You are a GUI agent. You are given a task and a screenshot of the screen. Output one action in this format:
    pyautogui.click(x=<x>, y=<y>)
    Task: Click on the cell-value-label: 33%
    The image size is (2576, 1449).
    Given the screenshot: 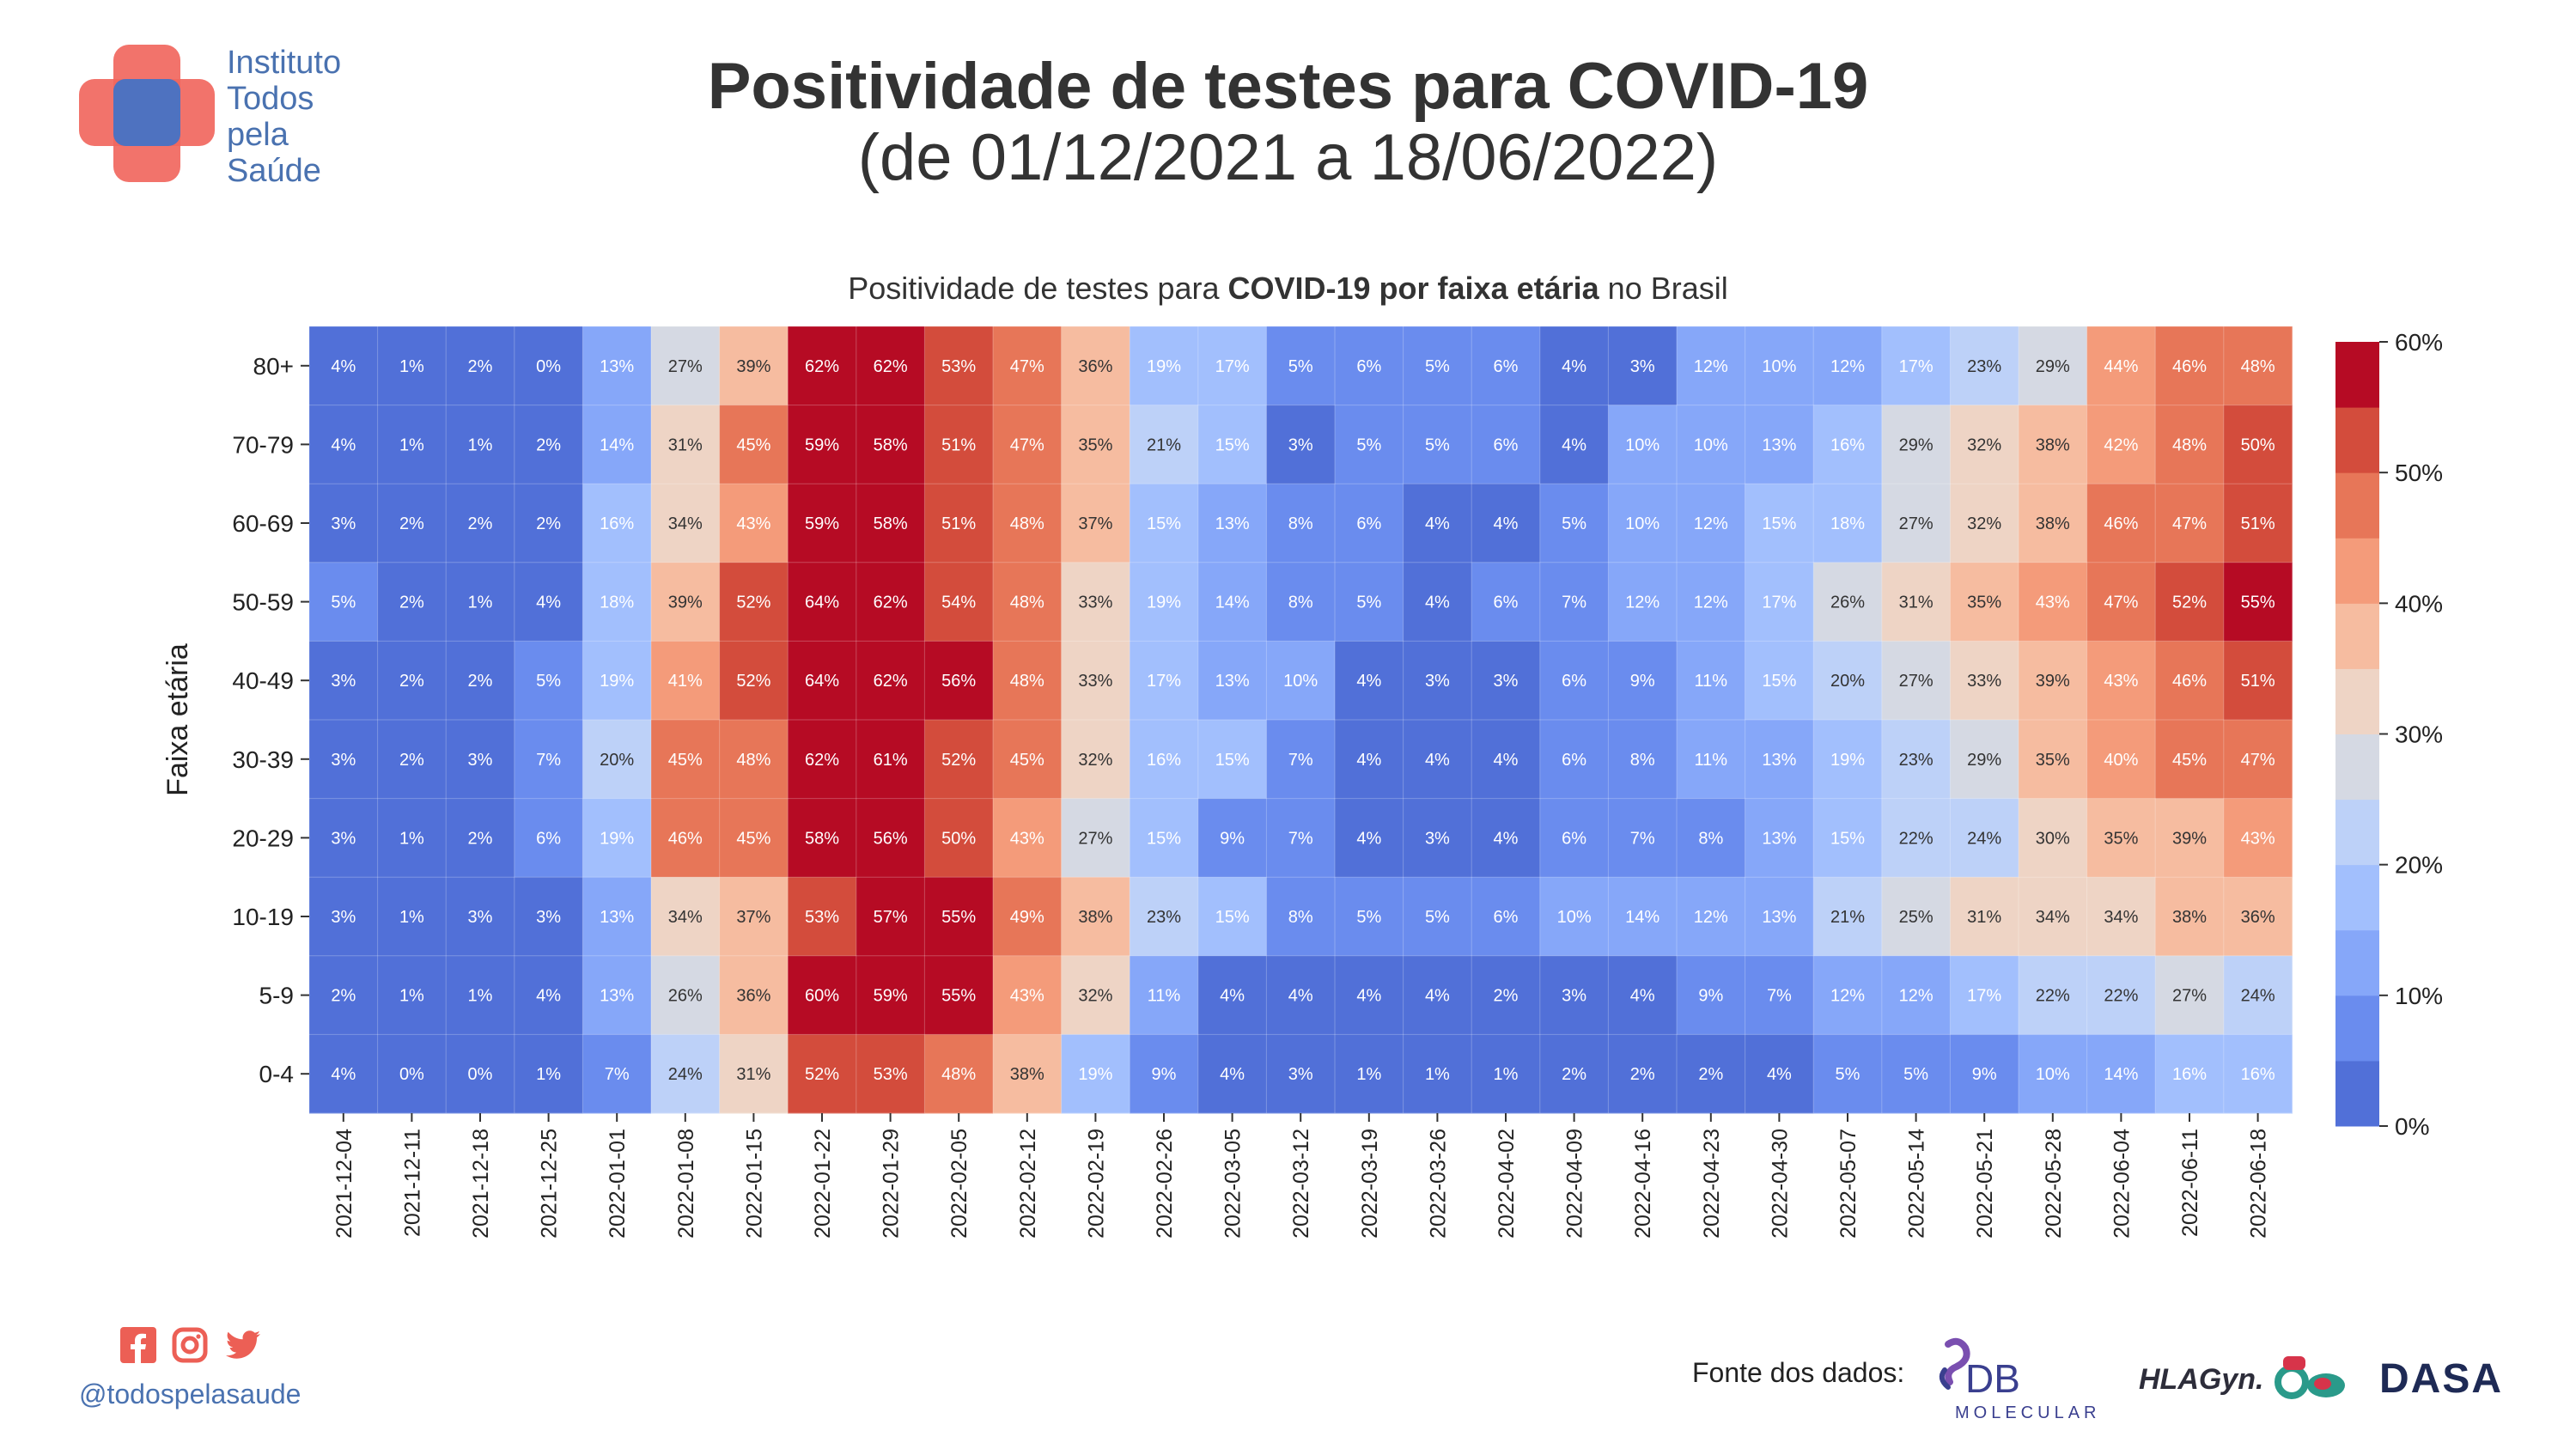 What is the action you would take?
    pyautogui.click(x=1095, y=603)
    